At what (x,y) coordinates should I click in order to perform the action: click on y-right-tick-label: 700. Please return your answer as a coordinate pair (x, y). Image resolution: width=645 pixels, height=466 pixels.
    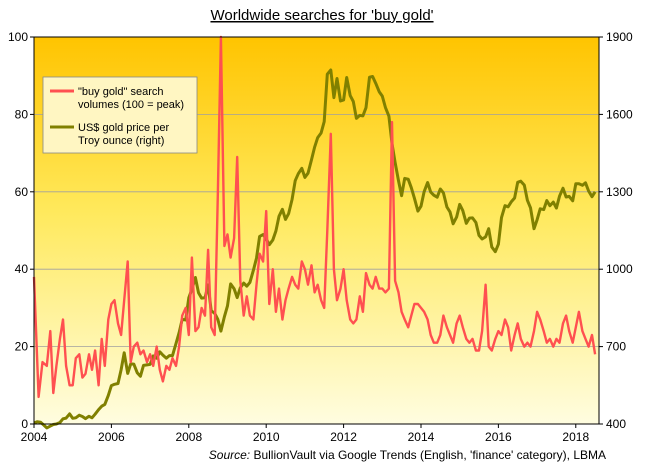
    Looking at the image, I should click on (616, 347).